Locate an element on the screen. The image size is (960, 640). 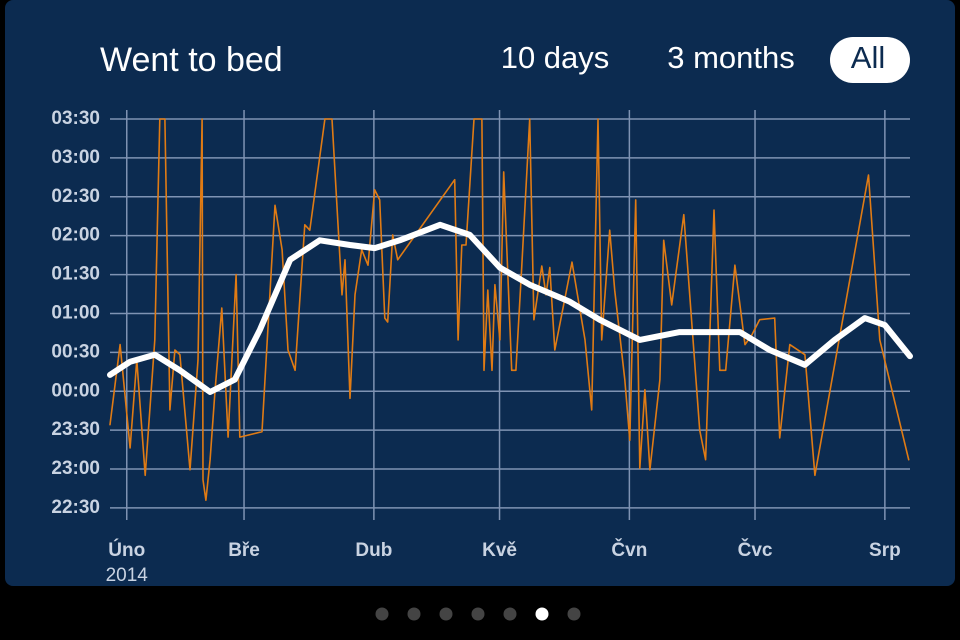
tab-selected: All is located at coordinates (868, 57).